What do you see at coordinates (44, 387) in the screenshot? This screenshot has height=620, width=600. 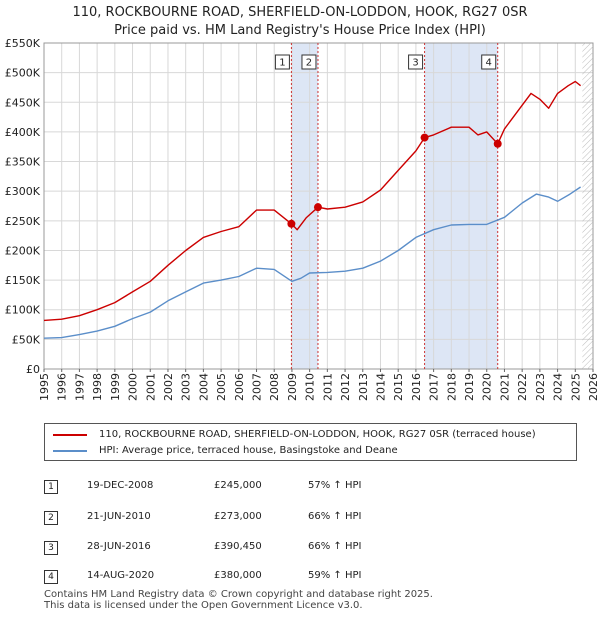 I see `x-tick-label: 1995` at bounding box center [44, 387].